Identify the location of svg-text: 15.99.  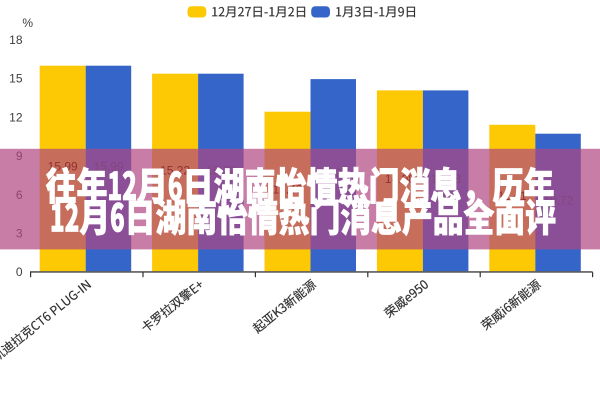
(109, 167).